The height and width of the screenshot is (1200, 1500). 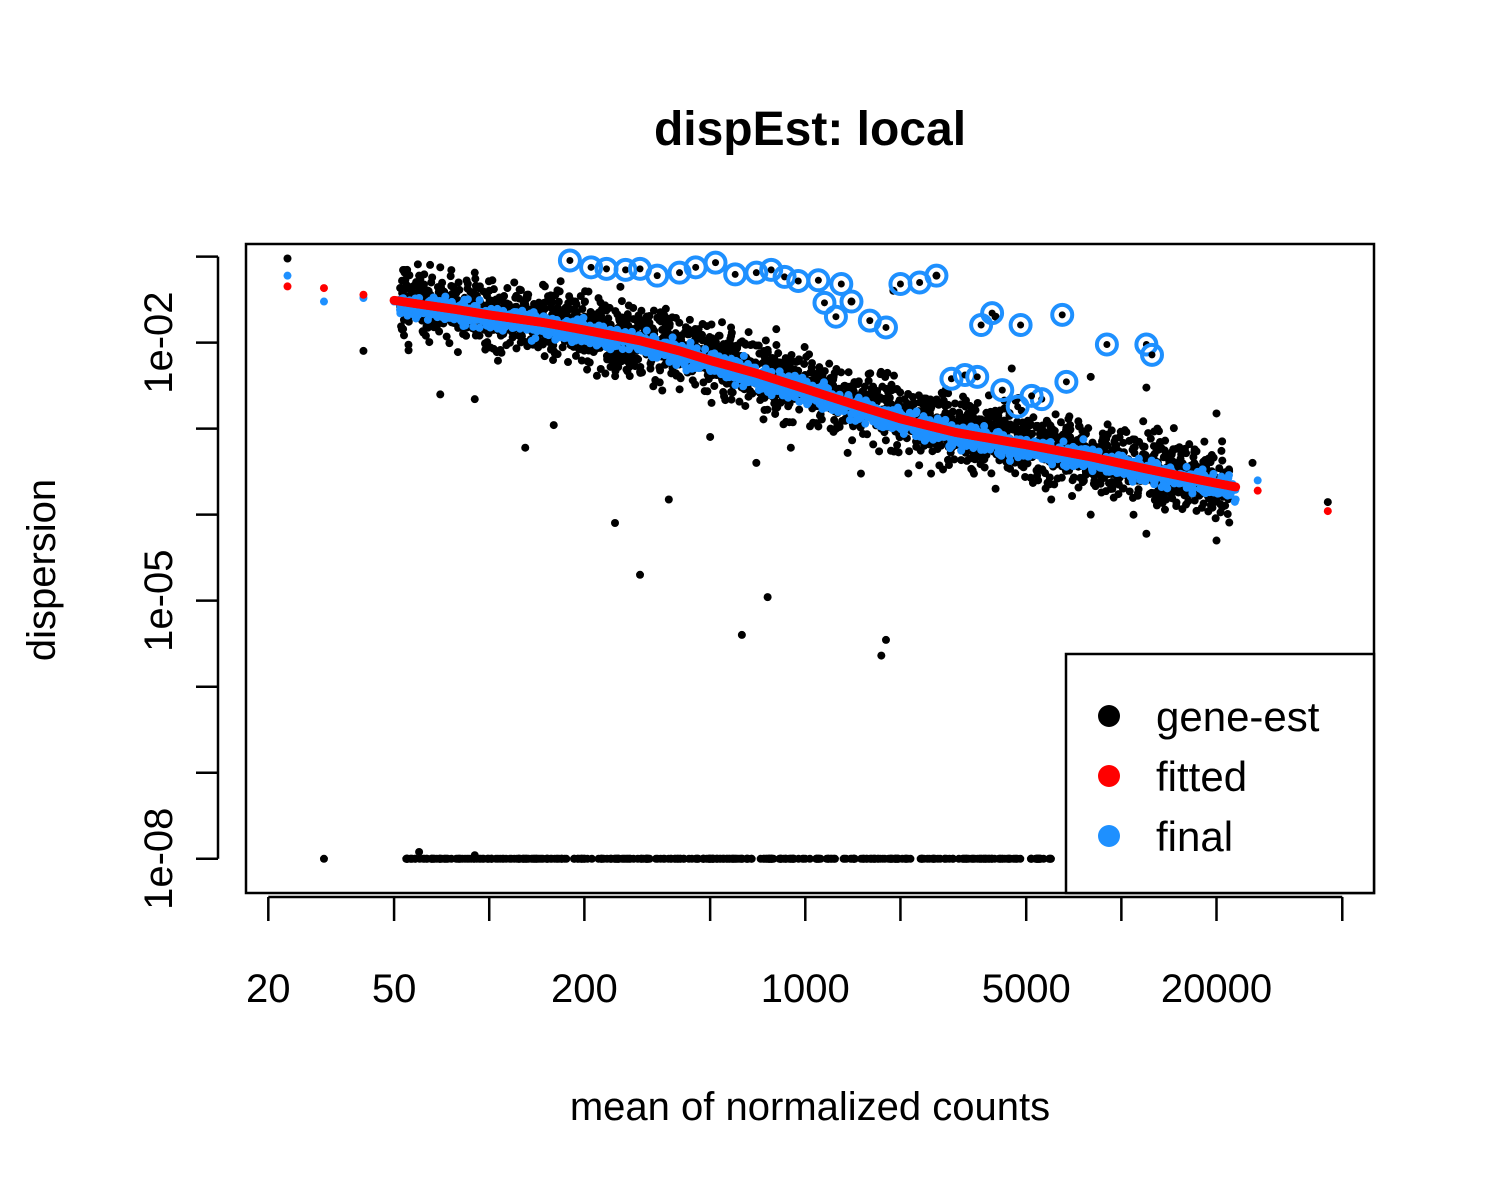 What do you see at coordinates (159, 342) in the screenshot?
I see `y-tick-label: 1e-02` at bounding box center [159, 342].